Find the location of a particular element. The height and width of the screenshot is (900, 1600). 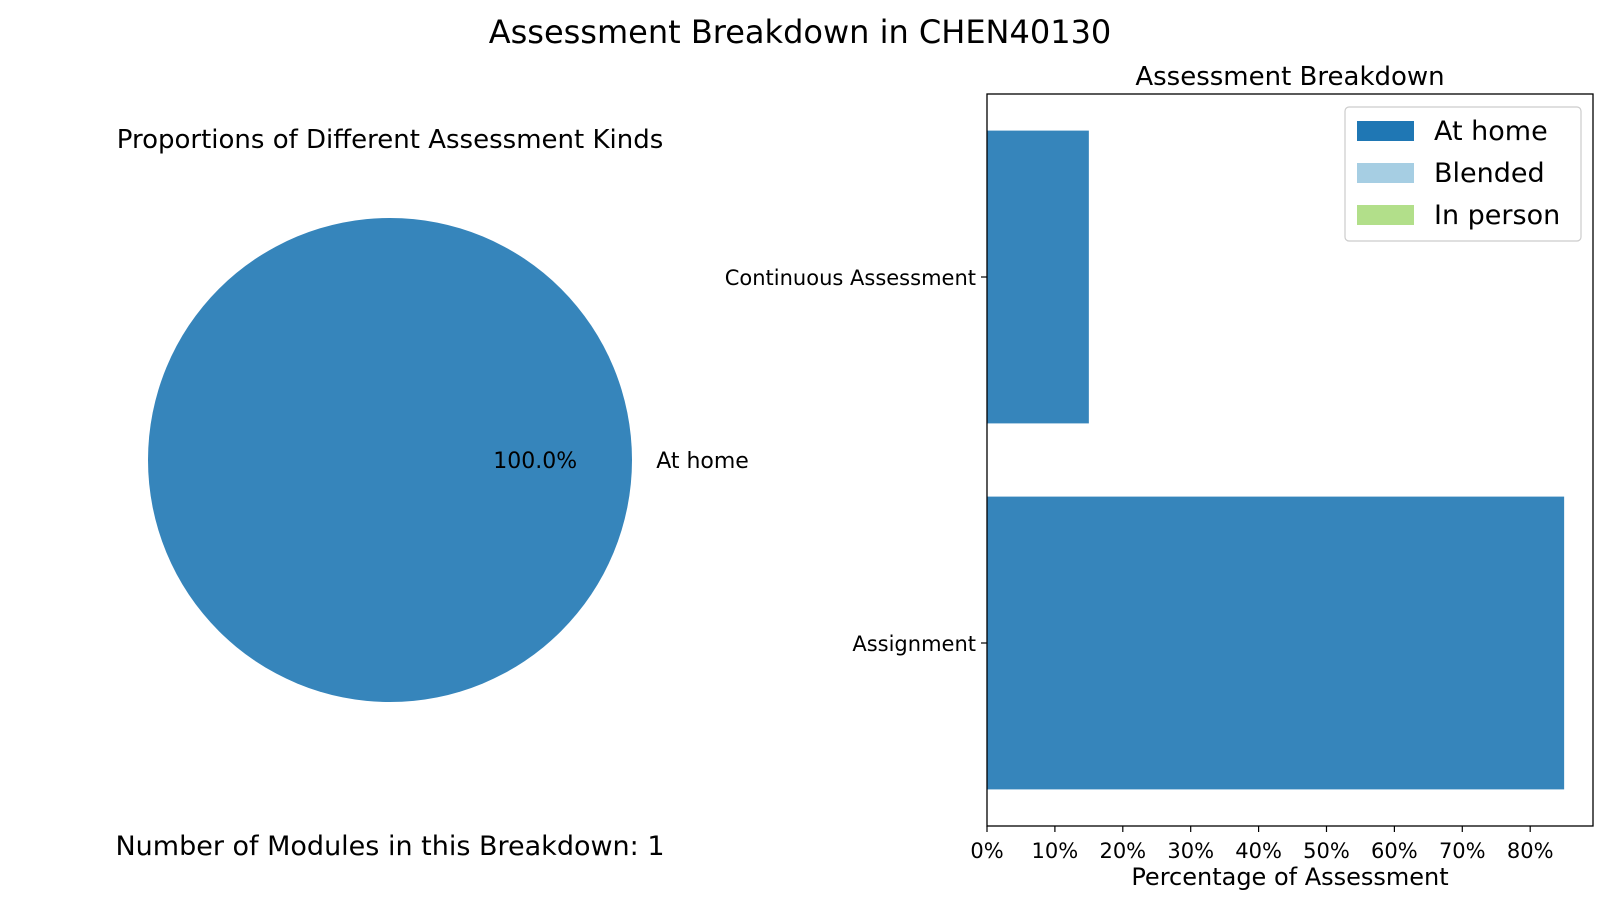

x-tick-label: 60% is located at coordinates (1394, 851).